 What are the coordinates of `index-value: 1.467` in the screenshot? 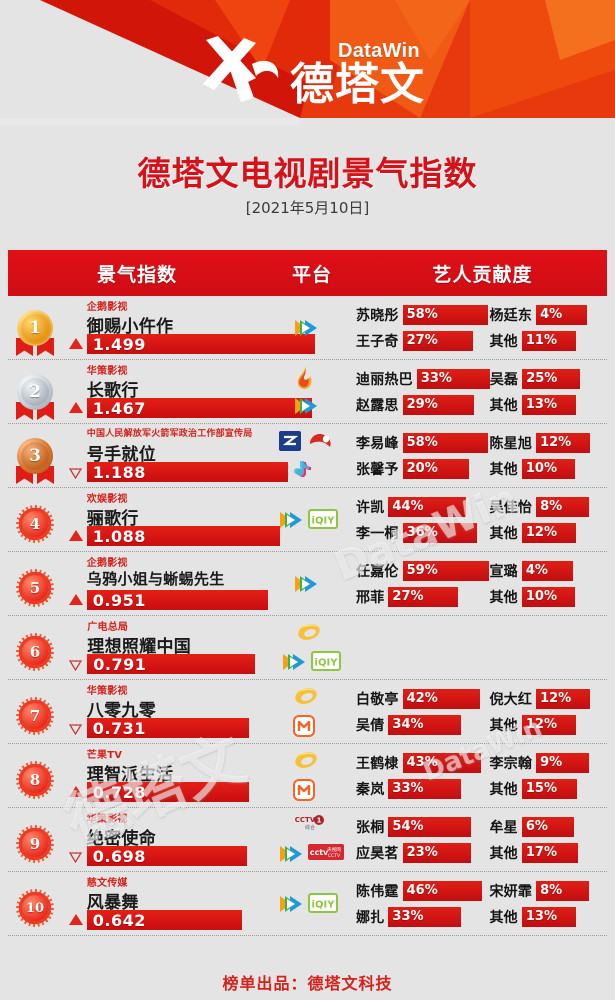 It's located at (119, 408).